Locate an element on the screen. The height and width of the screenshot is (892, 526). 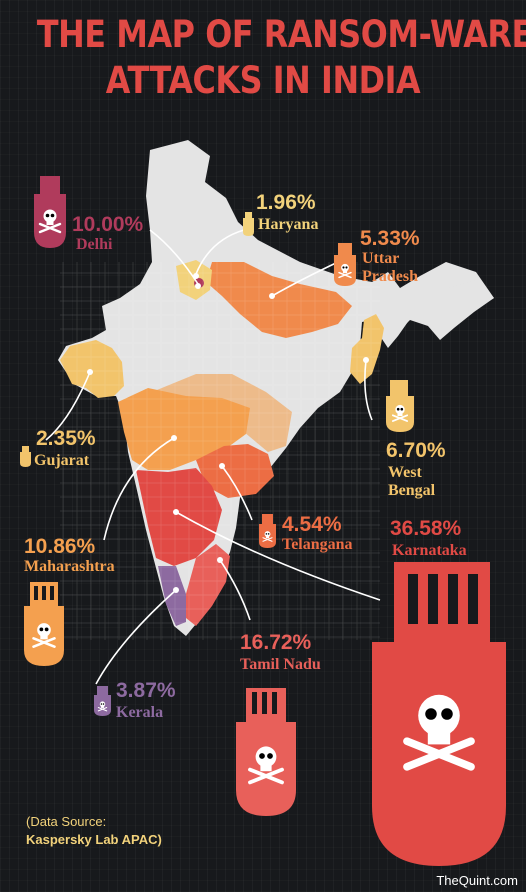
region-label-maharashtra: Maharashtra is located at coordinates (69, 566).